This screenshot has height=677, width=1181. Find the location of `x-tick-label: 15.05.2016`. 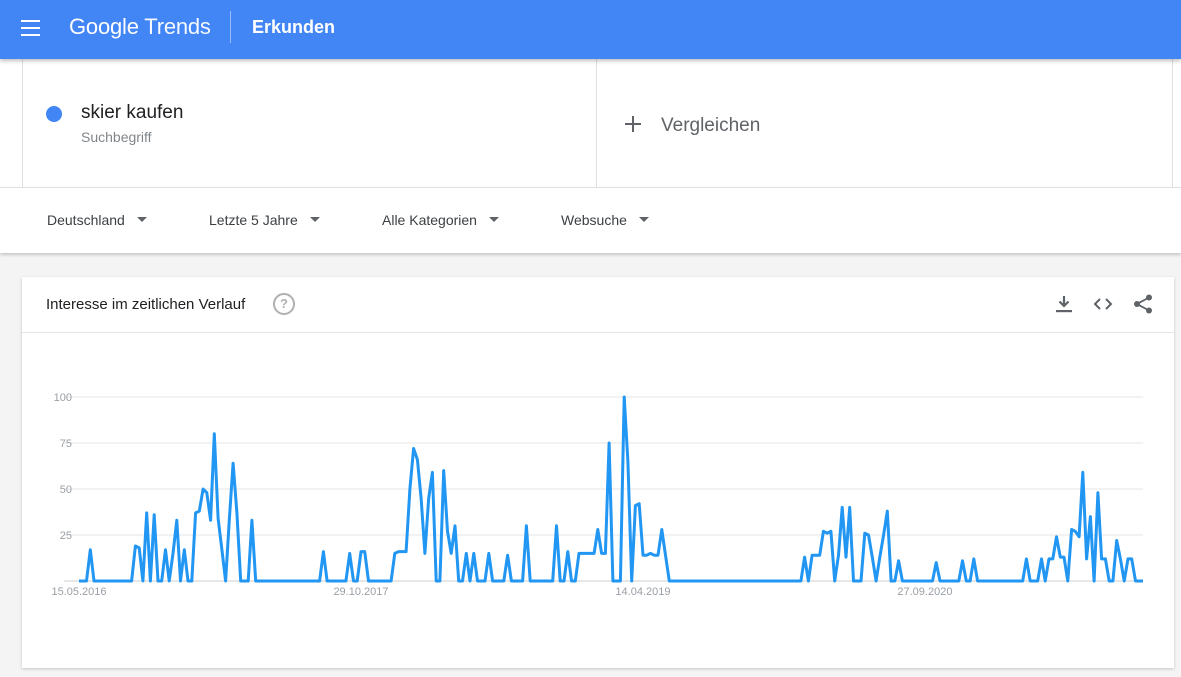

x-tick-label: 15.05.2016 is located at coordinates (78, 592).